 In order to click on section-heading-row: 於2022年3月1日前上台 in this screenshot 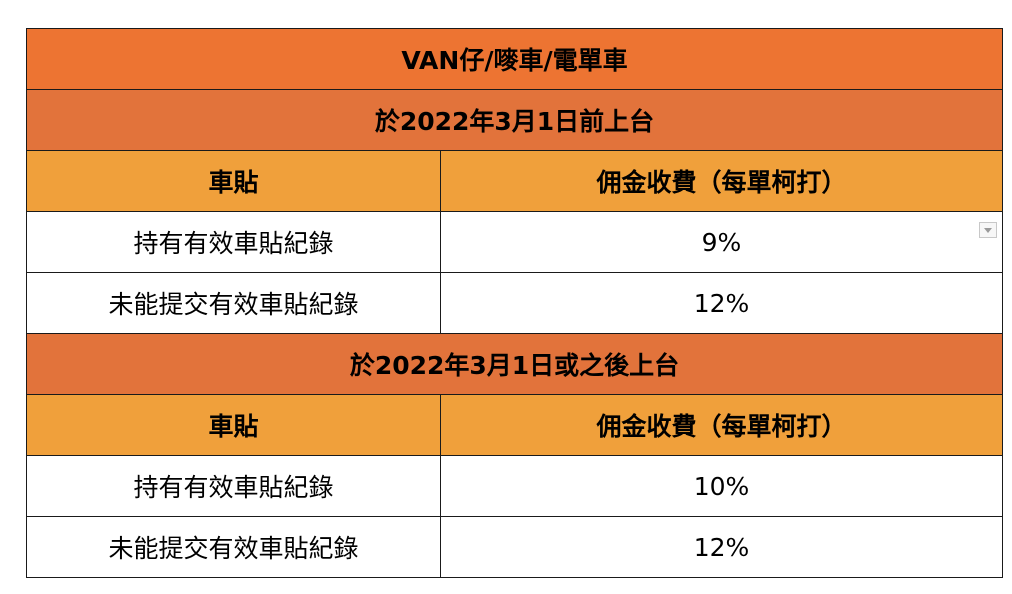, I will do `click(514, 120)`.